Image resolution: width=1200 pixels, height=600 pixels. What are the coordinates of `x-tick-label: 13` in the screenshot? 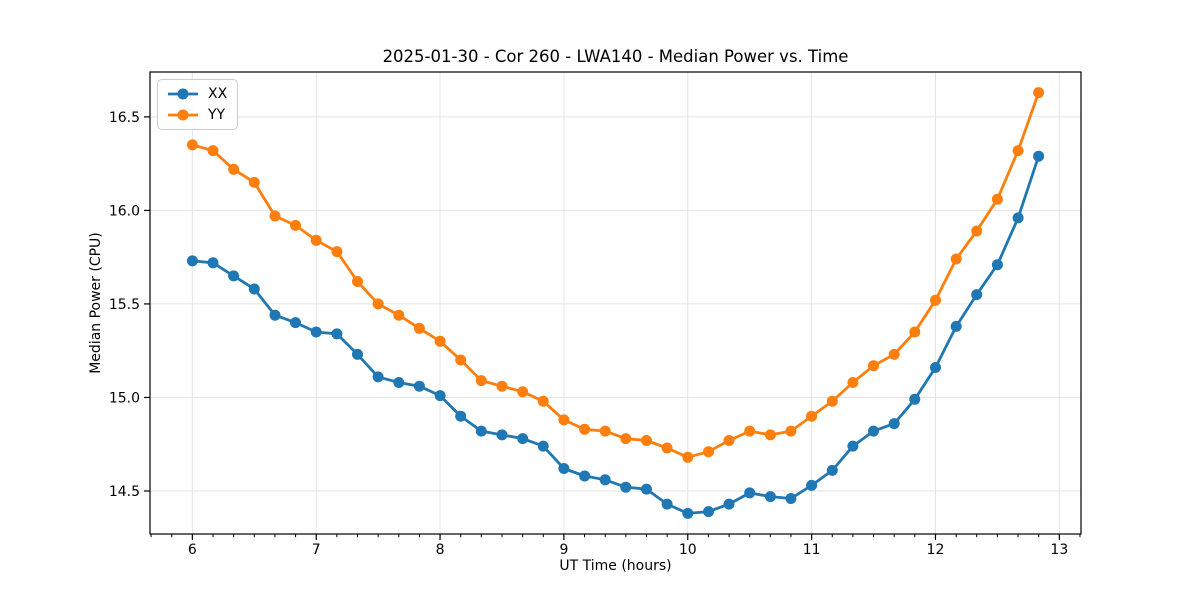 It's located at (1059, 550).